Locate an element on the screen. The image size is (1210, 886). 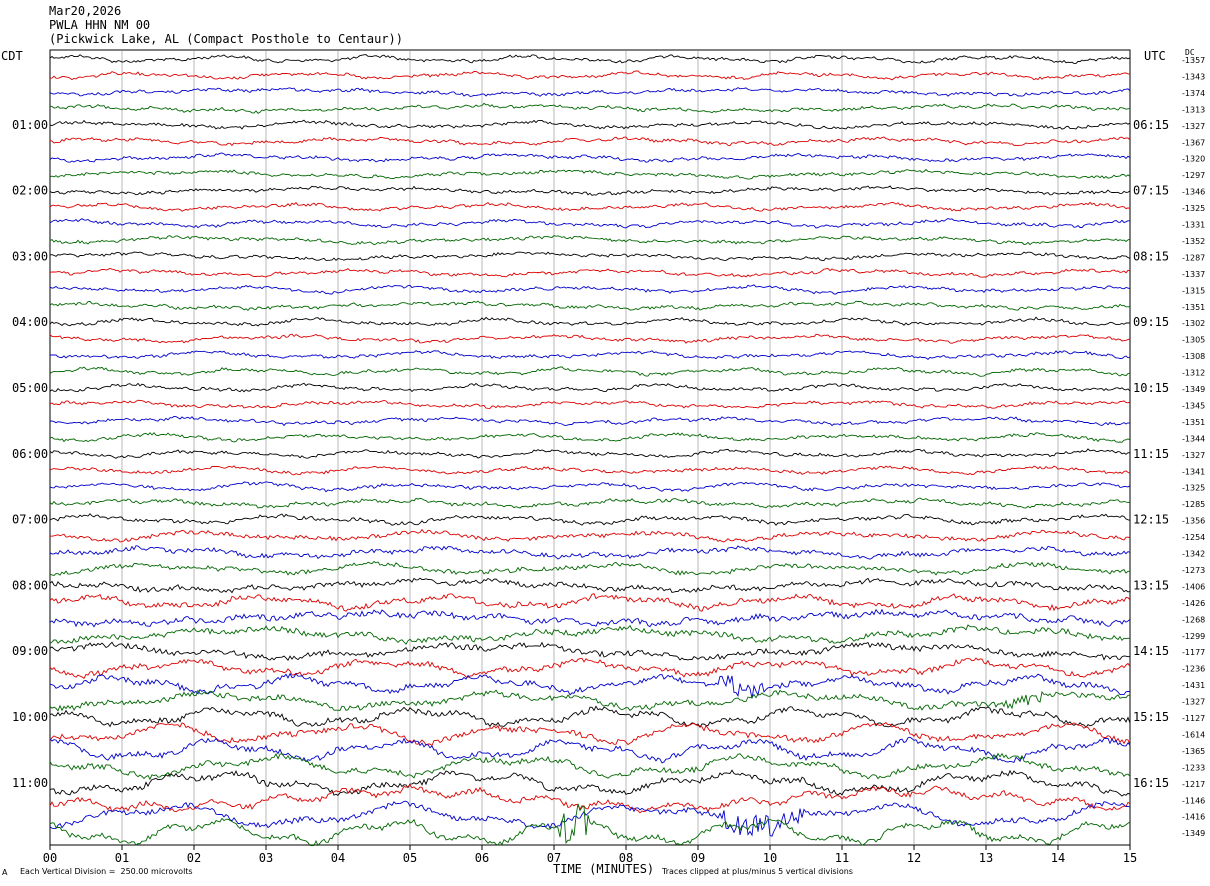
x-tick-label: 02 is located at coordinates (194, 858).